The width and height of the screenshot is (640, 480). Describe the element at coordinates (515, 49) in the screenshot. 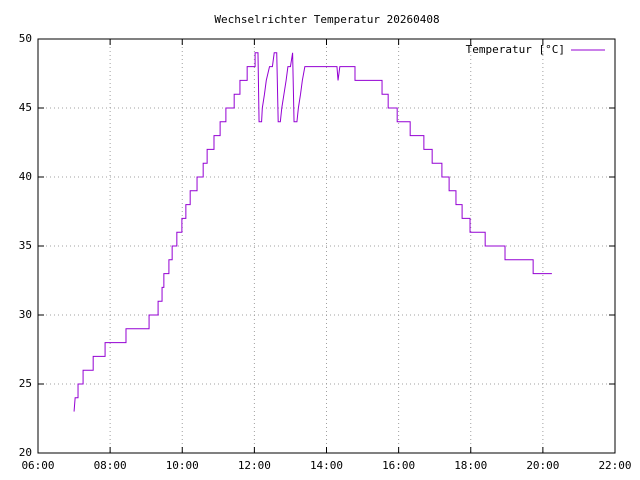

I see `legend-label: Temperatur [°C]` at that location.